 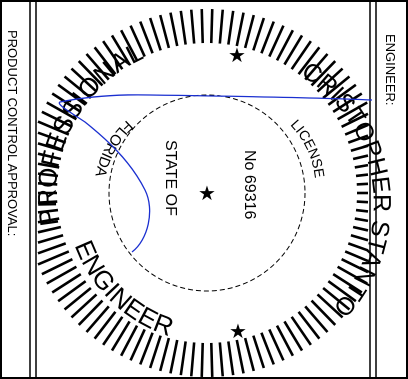 What do you see at coordinates (238, 331) in the screenshot?
I see `bottom-star-icon: ★` at bounding box center [238, 331].